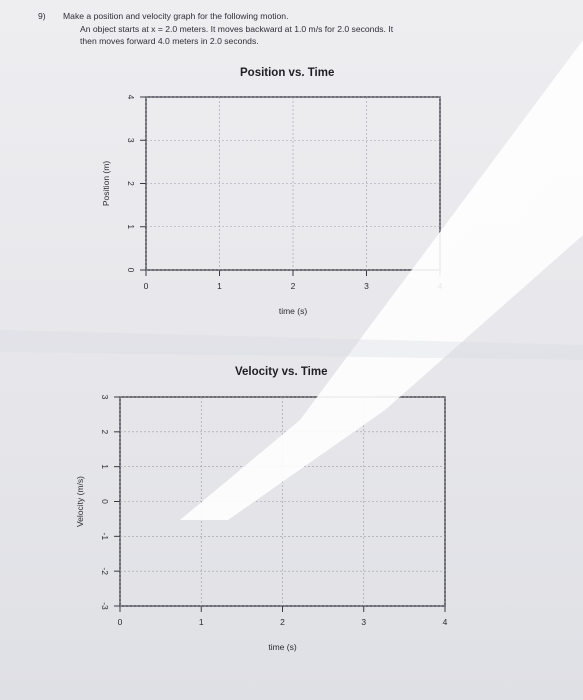  I want to click on question-number: 9), so click(42, 16).